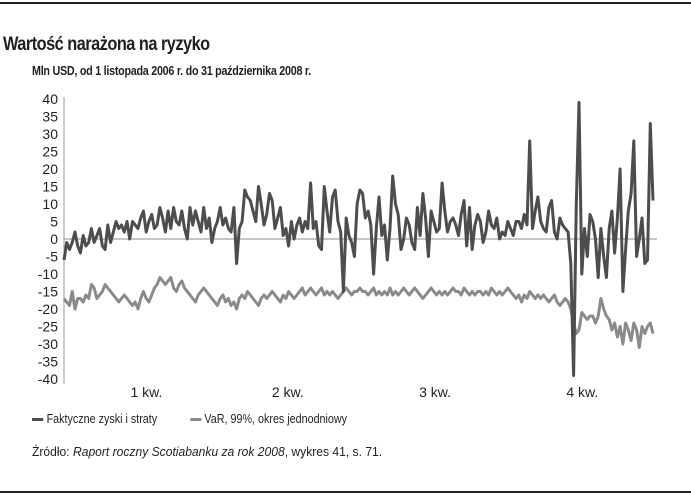 This screenshot has width=691, height=498. What do you see at coordinates (345, 492) in the screenshot?
I see `bottom-rule` at bounding box center [345, 492].